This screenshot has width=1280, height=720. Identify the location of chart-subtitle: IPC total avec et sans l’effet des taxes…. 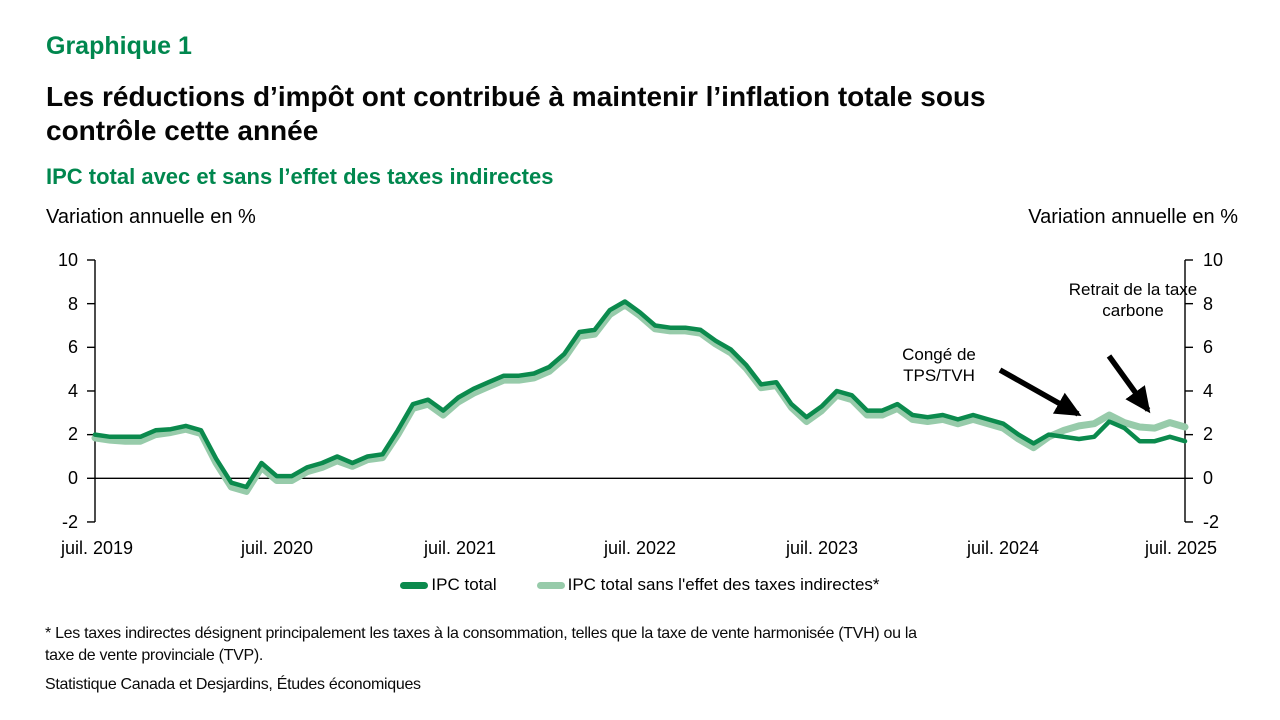
(300, 176).